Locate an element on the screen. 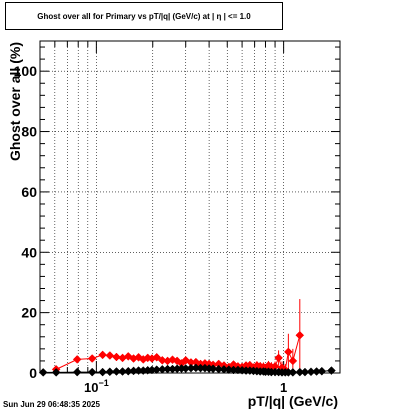 The image size is (400, 414). x-tick-label: 1 is located at coordinates (283, 387).